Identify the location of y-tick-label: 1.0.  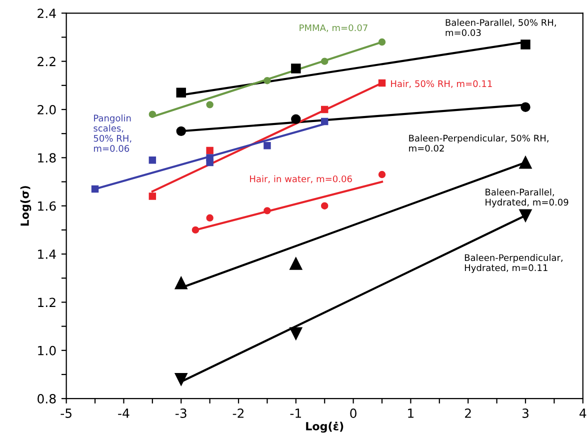
(47, 351).